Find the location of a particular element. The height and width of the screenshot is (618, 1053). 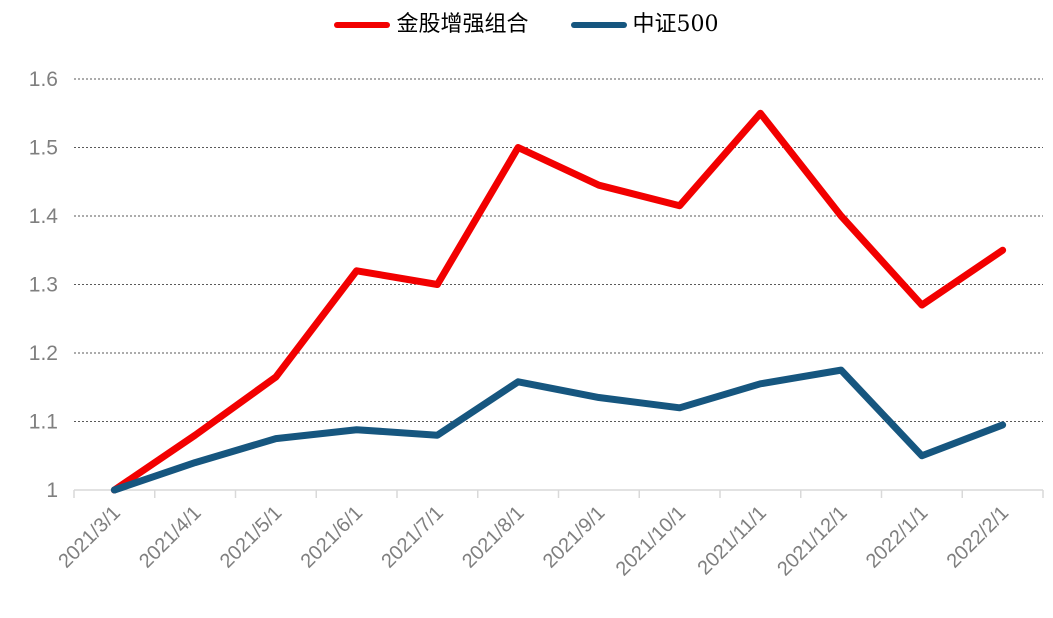

y-tick-label-1: 1 is located at coordinates (52, 490).